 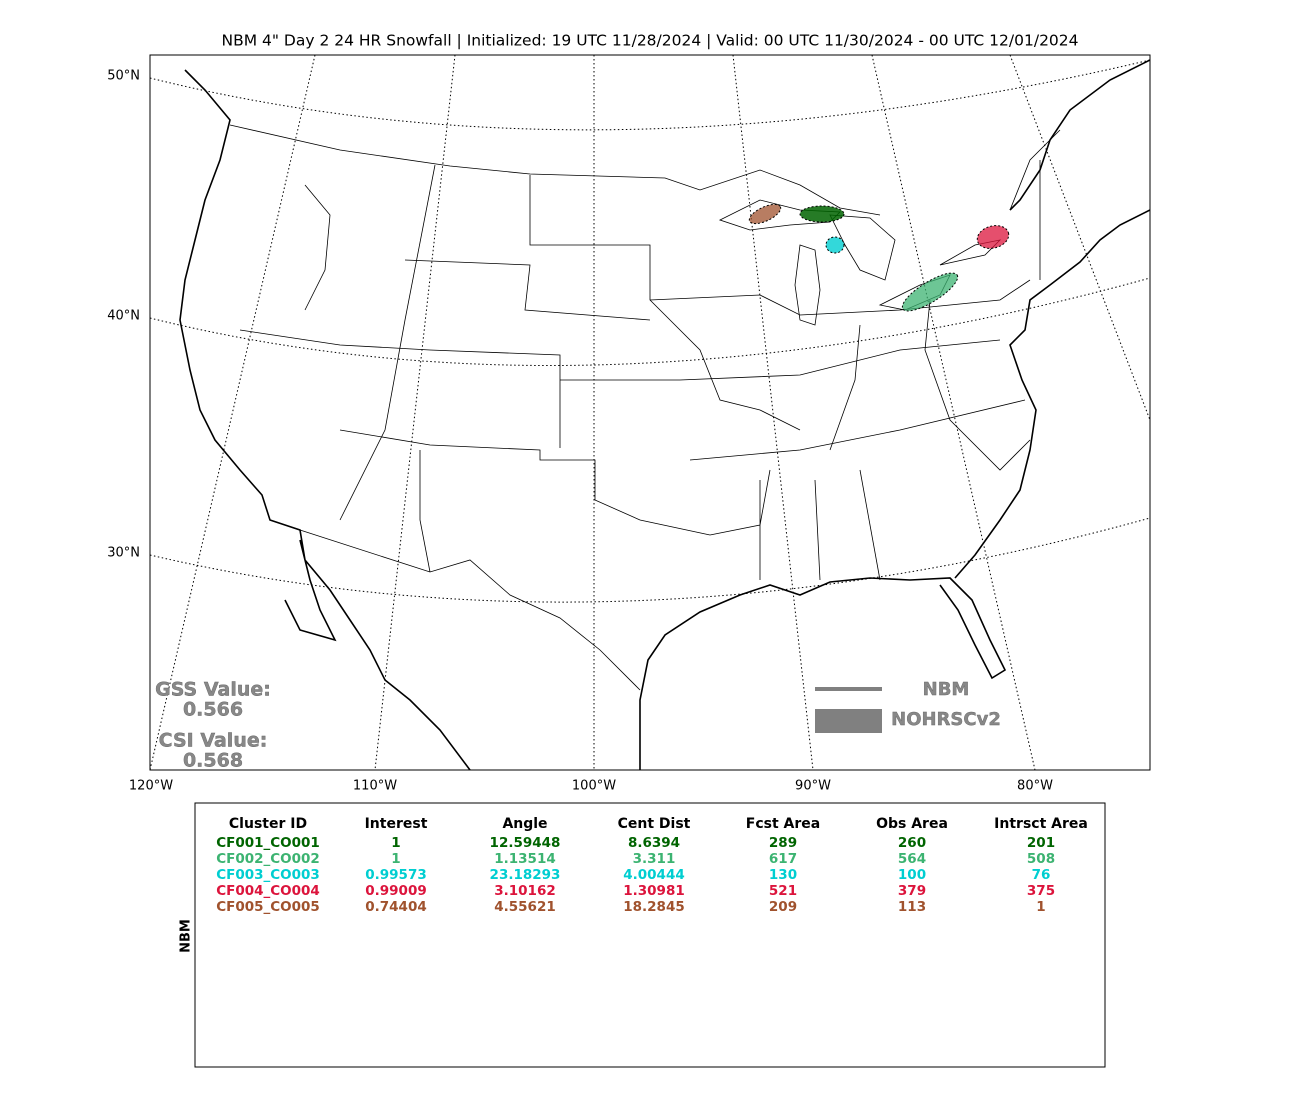 I want to click on table-cell: 12.59448, so click(x=525, y=843).